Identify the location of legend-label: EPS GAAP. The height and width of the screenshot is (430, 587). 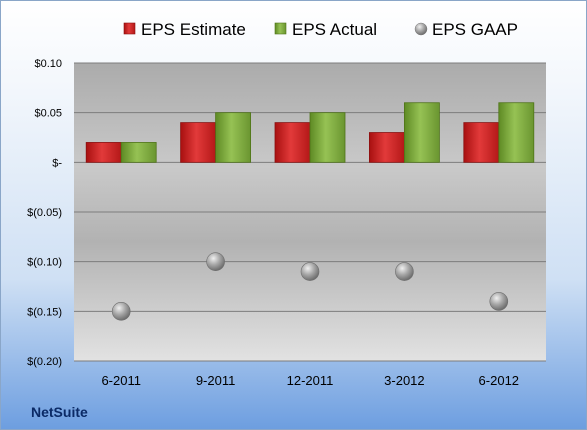
(475, 29).